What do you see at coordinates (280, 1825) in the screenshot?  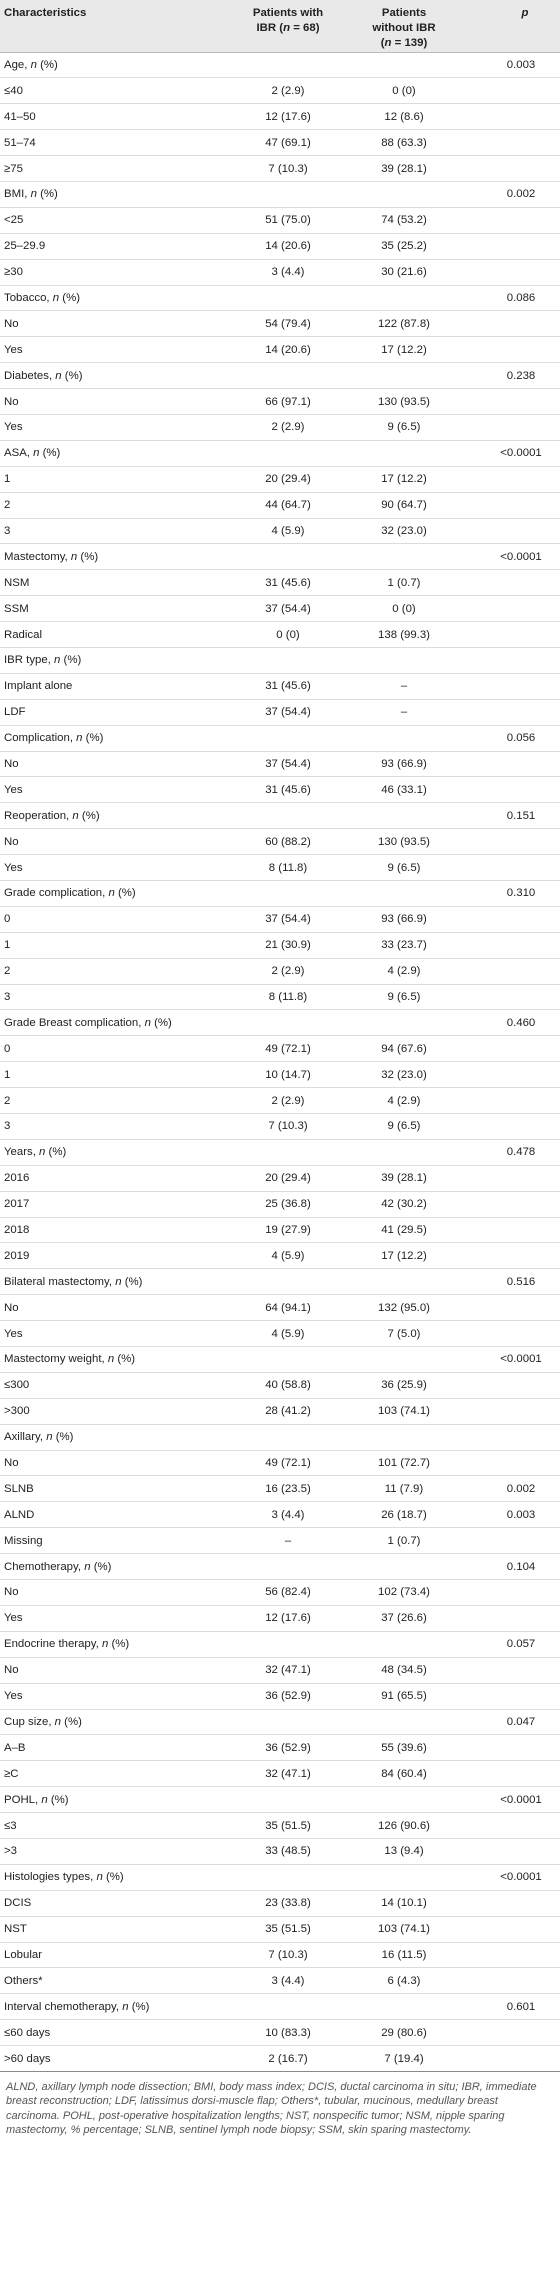 I see `table-row: ≤3 35 (51.5) 126 (90.6)` at bounding box center [280, 1825].